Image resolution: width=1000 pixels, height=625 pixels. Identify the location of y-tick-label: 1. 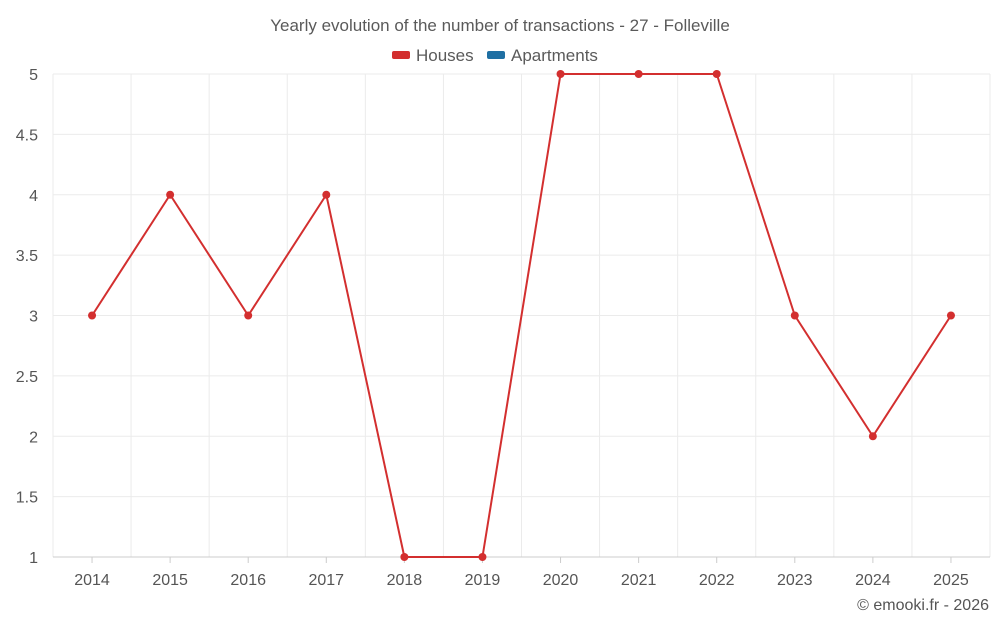
(33, 558).